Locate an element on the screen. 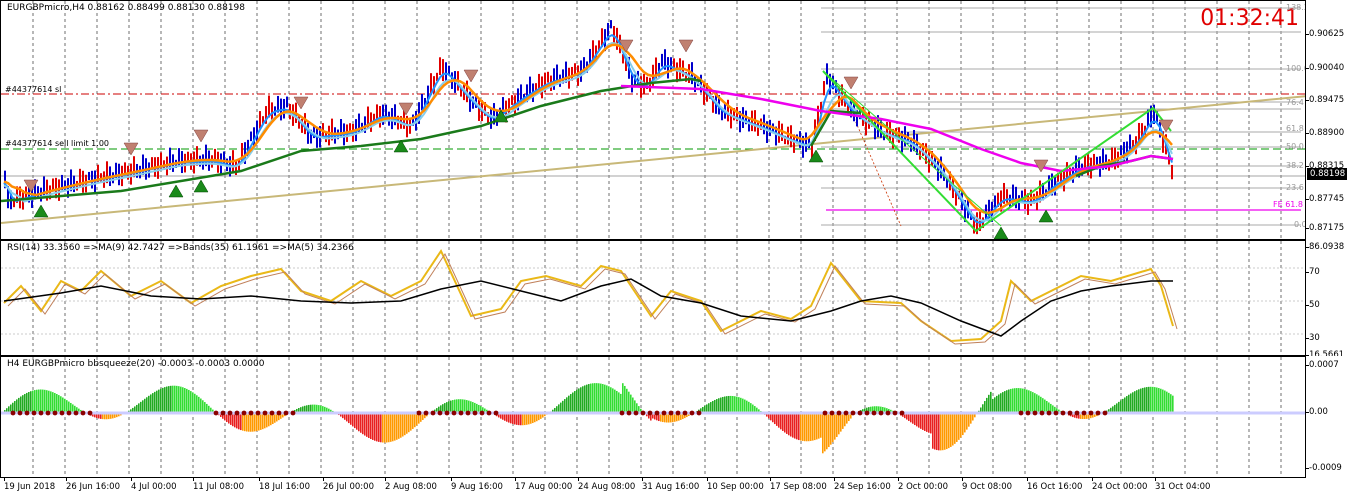 The height and width of the screenshot is (498, 1350). buy-signal-arrow is located at coordinates (816, 156).